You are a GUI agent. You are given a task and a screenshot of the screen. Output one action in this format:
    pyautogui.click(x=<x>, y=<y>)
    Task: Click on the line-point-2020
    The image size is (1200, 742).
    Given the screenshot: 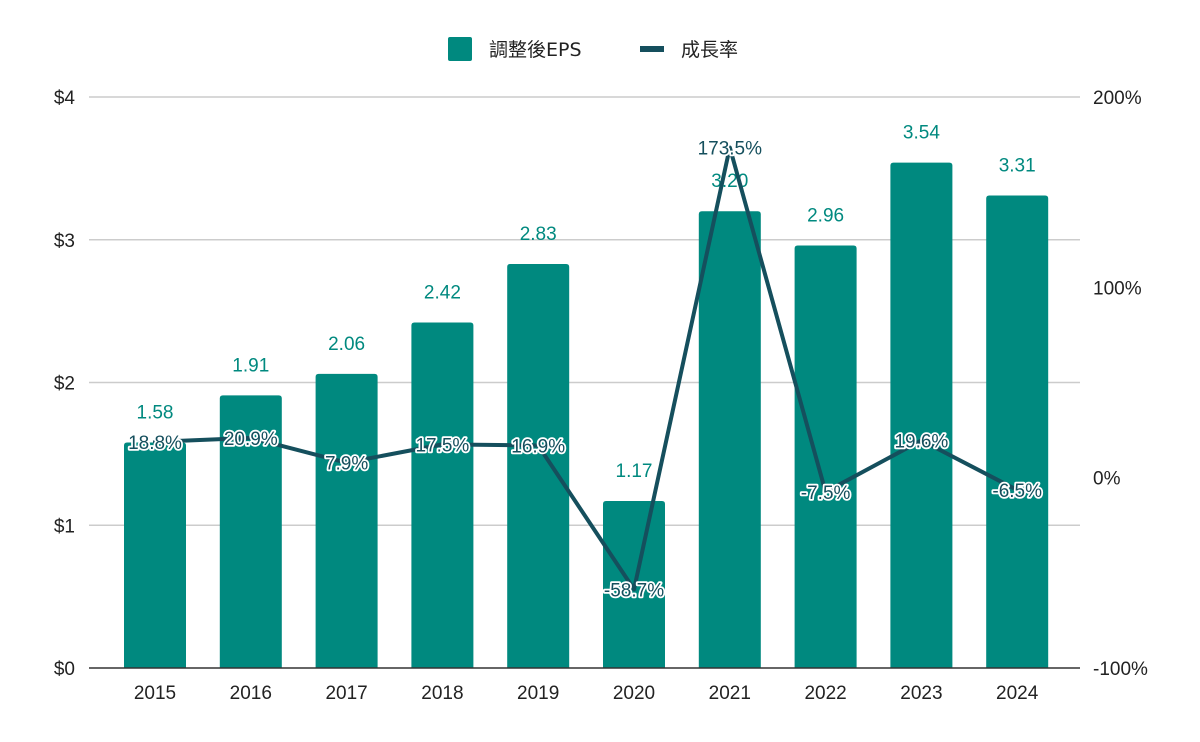 What is the action you would take?
    pyautogui.click(x=634, y=589)
    